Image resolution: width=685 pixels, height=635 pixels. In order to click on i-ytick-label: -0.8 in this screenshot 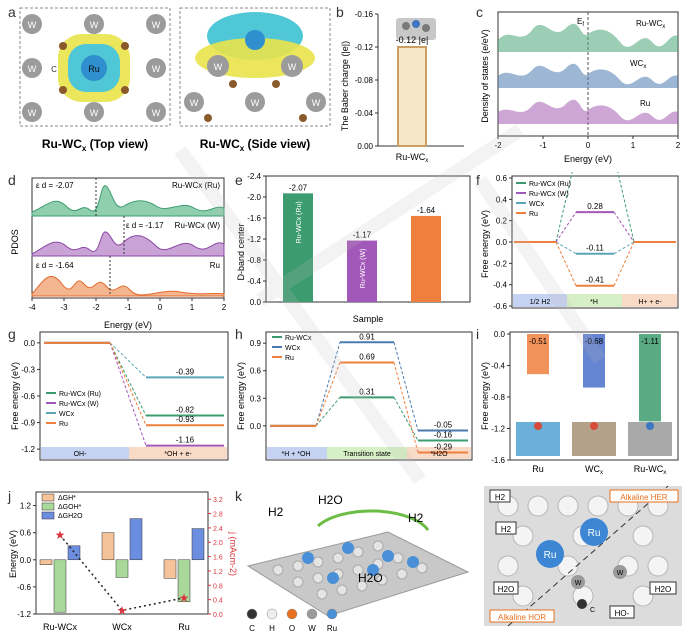, I will do `click(498, 397)`.